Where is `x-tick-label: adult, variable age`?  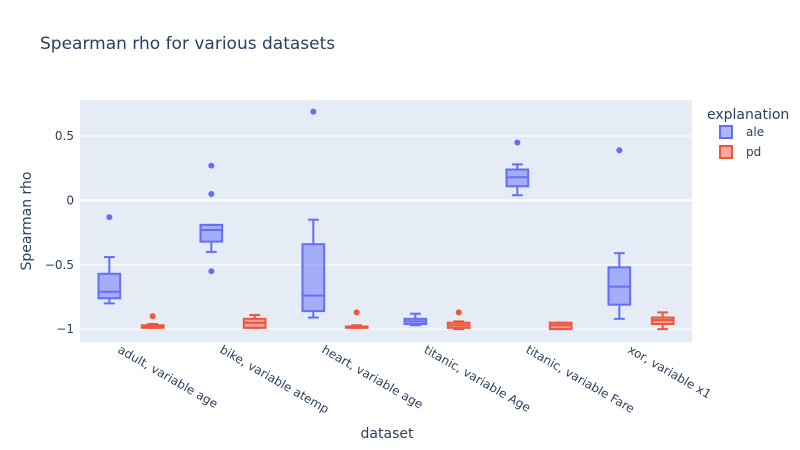 x-tick-label: adult, variable age is located at coordinates (168, 376).